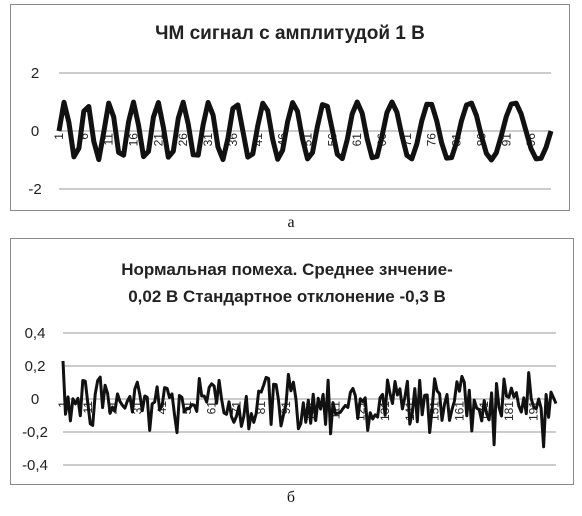  What do you see at coordinates (183, 140) in the screenshot?
I see `x-tick-label: 26` at bounding box center [183, 140].